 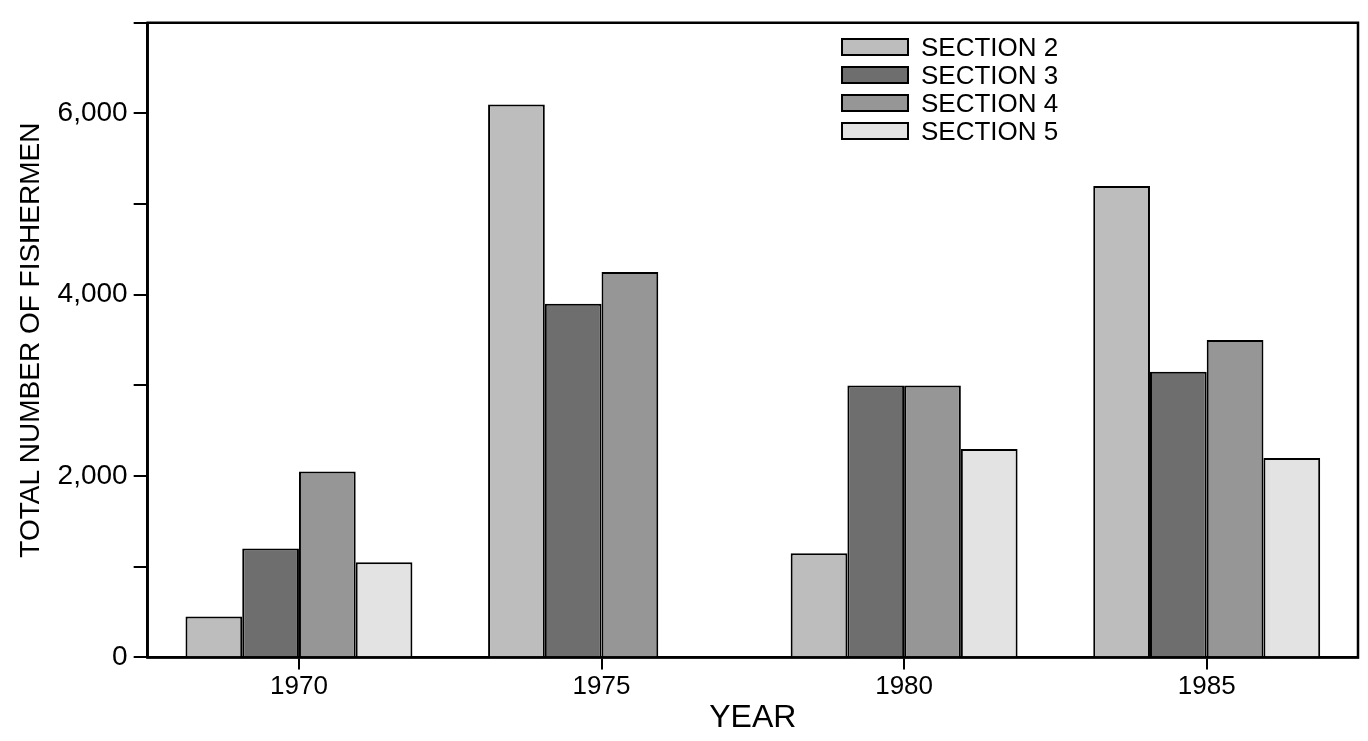 What do you see at coordinates (92, 474) in the screenshot?
I see `y-tick-label: 2,000` at bounding box center [92, 474].